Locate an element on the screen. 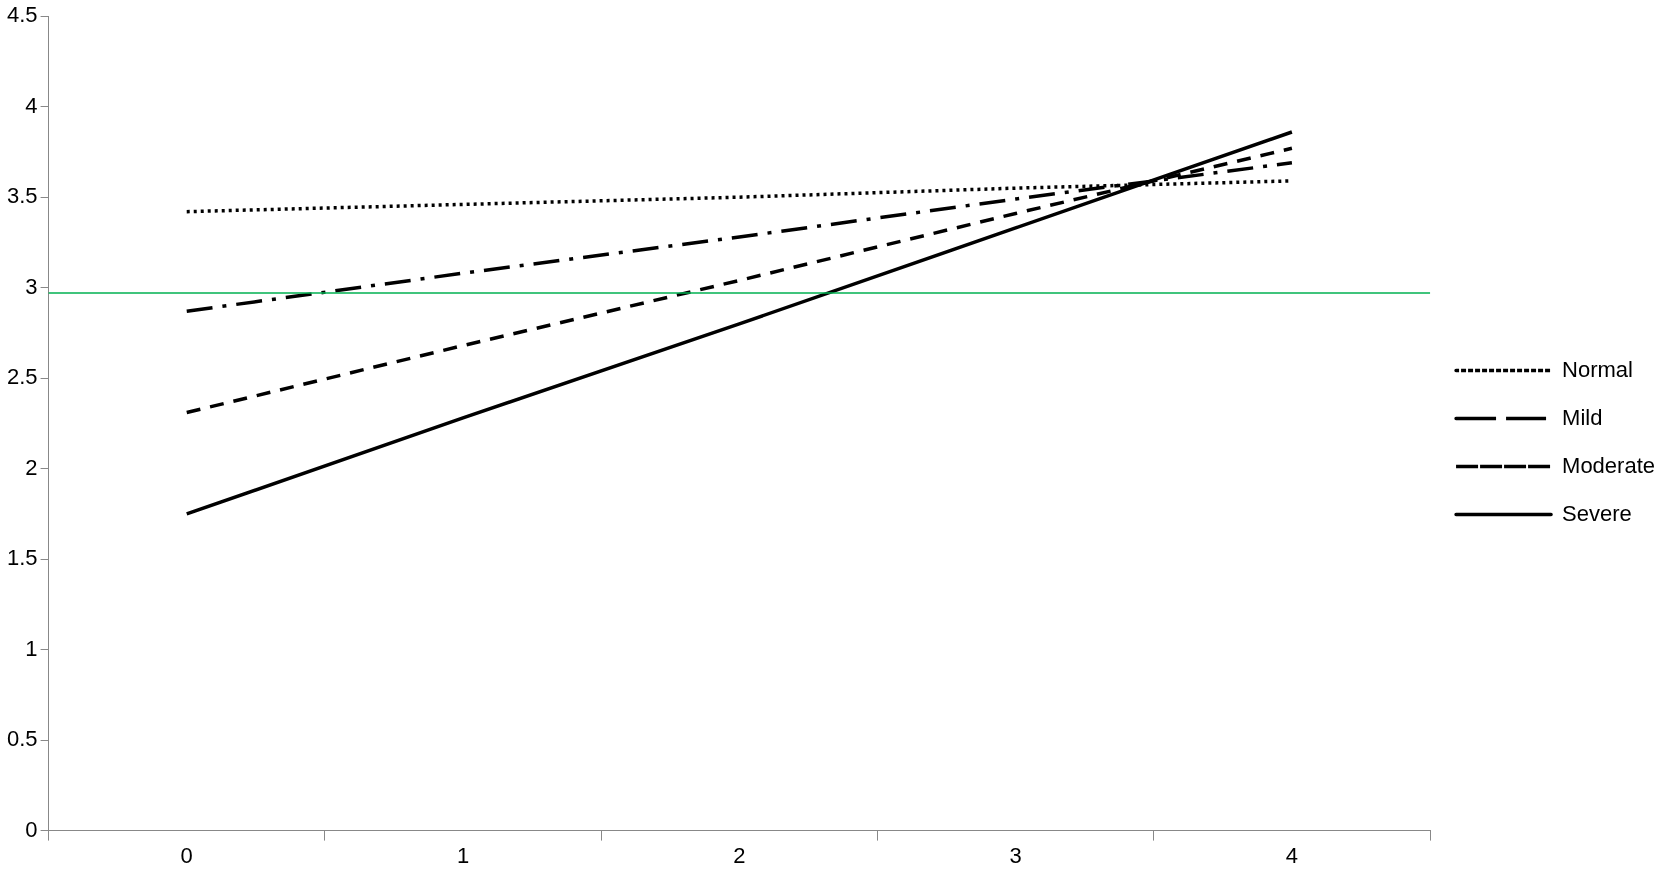  y-tick-label: 3 is located at coordinates (31, 286).